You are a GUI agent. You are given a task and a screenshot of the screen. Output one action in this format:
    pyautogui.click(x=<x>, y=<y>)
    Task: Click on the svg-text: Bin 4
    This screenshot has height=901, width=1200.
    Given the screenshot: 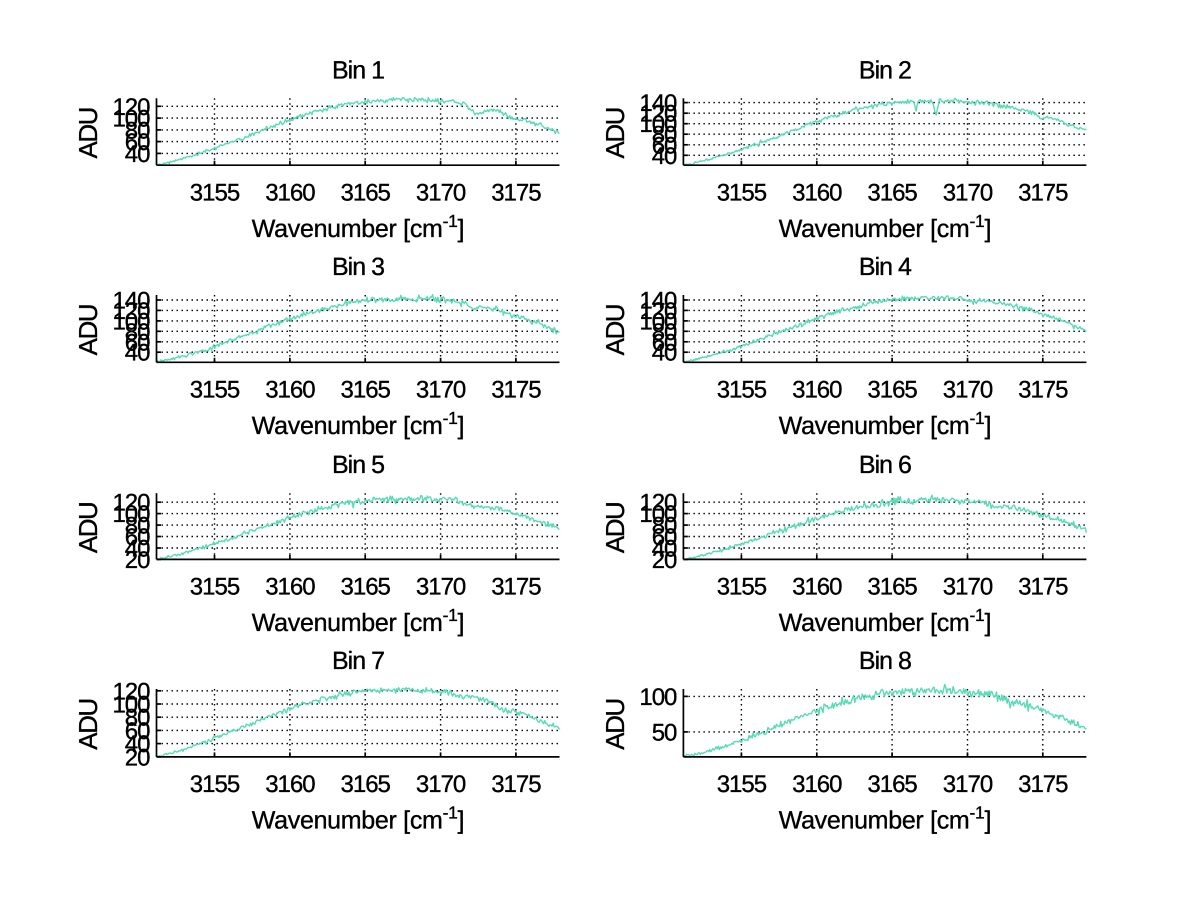 What is the action you would take?
    pyautogui.click(x=885, y=267)
    